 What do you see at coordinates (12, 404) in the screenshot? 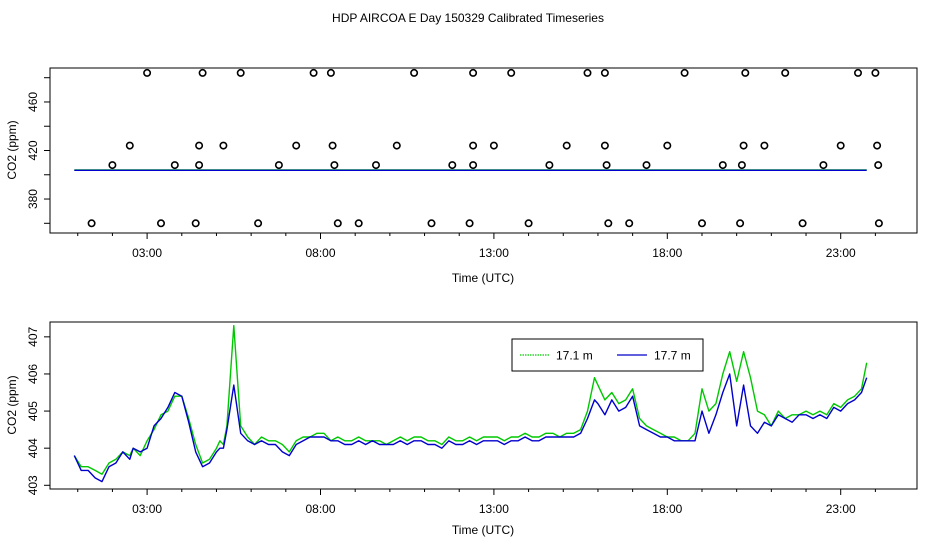
I see `panel-bottom-y-label: CO2 (ppm)` at bounding box center [12, 404].